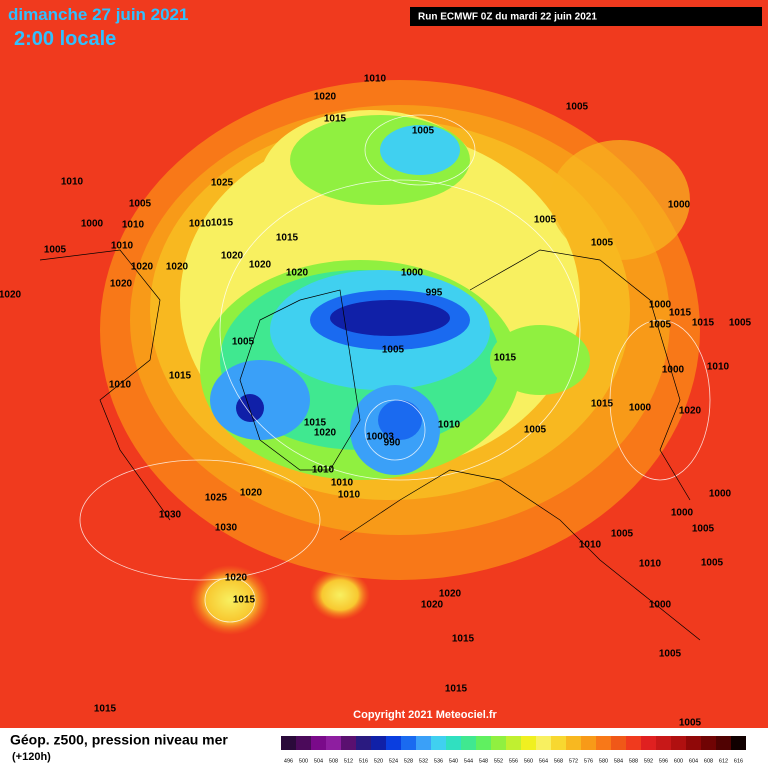  I want to click on color-tick-label: 608, so click(708, 761).